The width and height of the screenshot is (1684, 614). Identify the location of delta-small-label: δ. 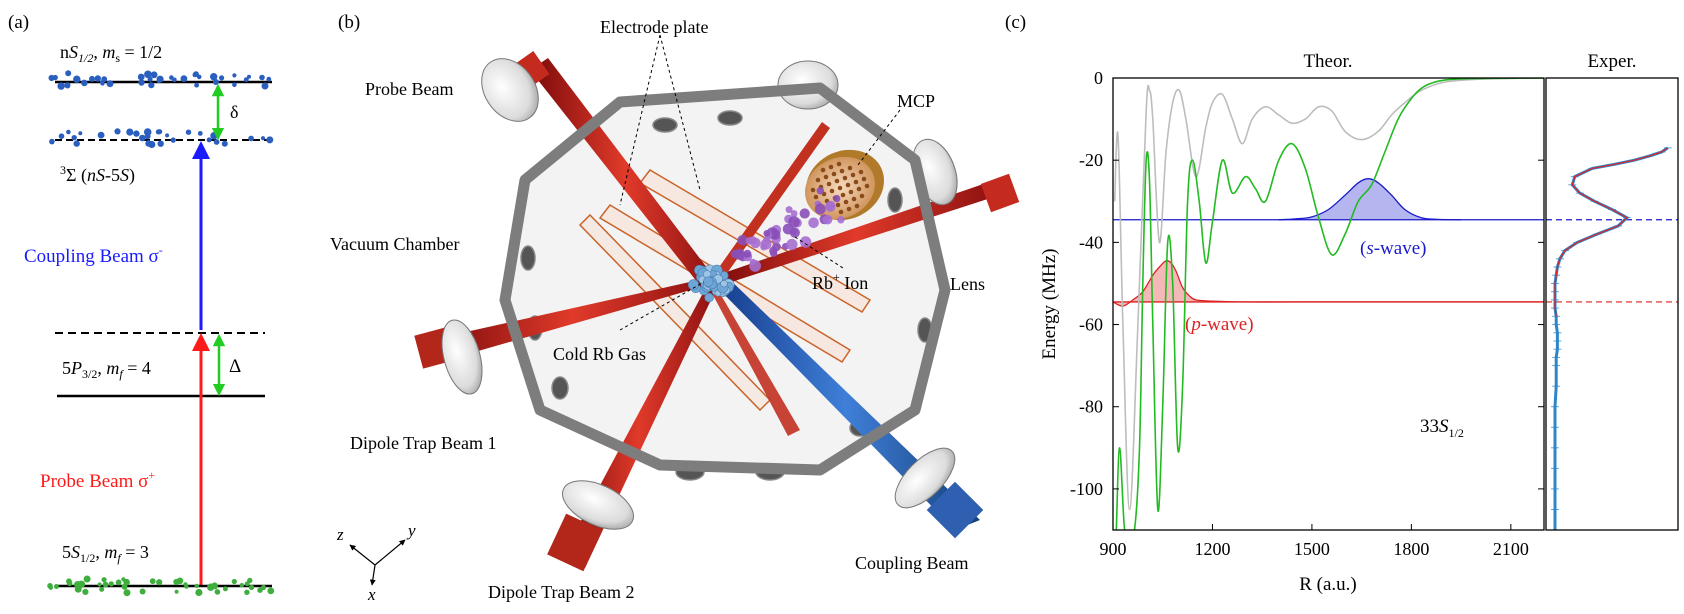
(234, 112).